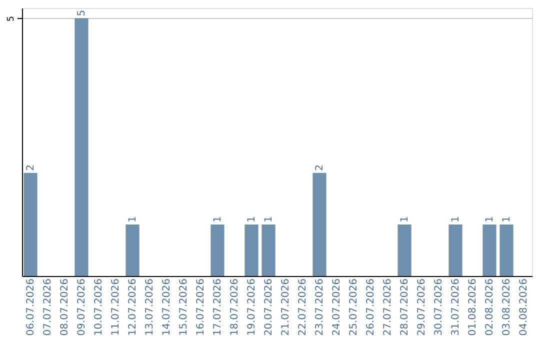 The image size is (540, 340). I want to click on x-tick-label: 07.07.2026, so click(48, 307).